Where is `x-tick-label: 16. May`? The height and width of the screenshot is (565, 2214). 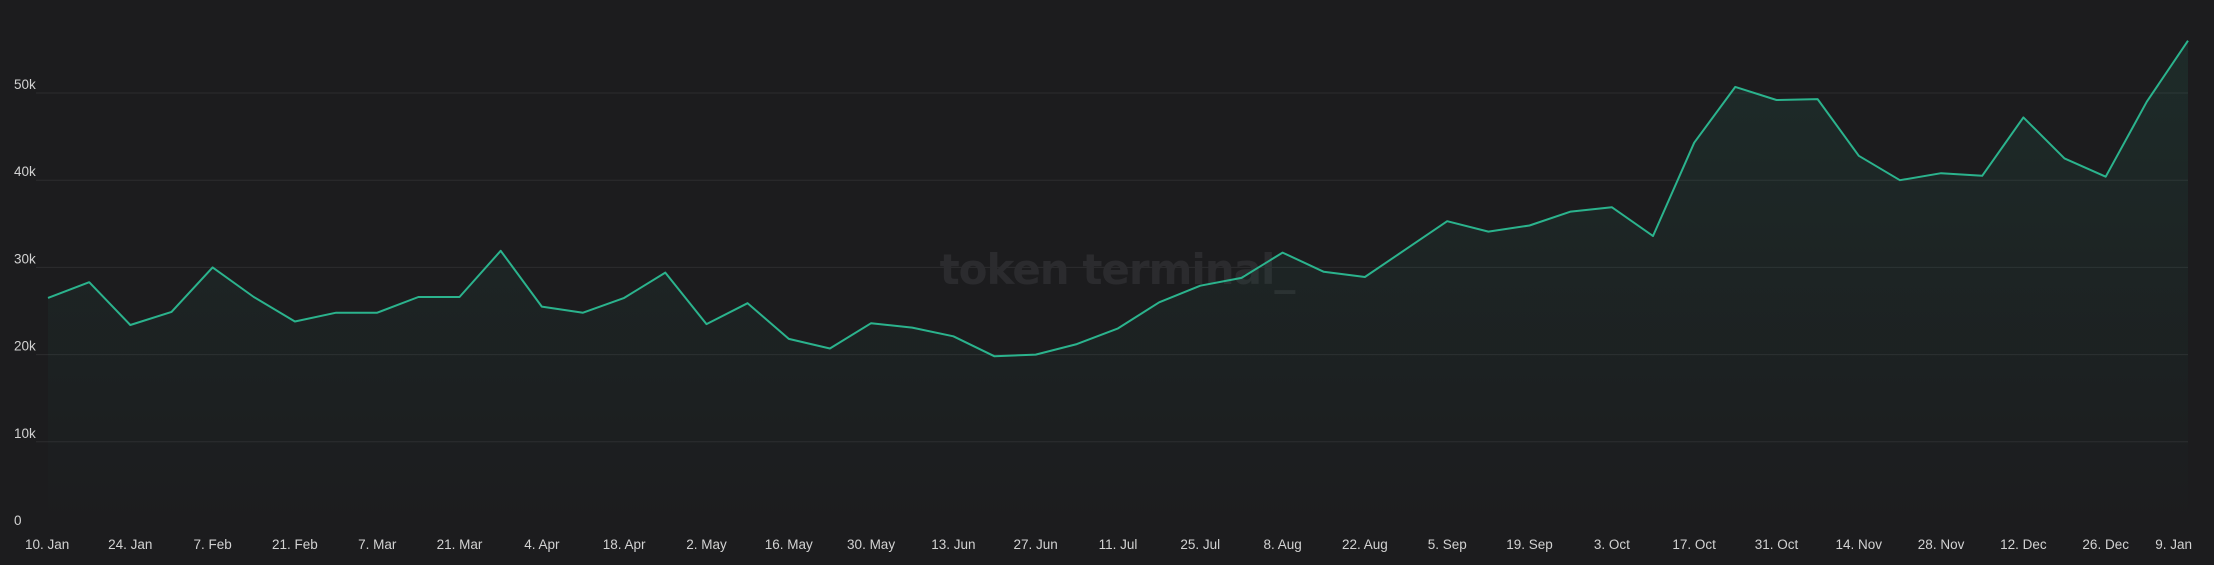 x-tick-label: 16. May is located at coordinates (789, 544).